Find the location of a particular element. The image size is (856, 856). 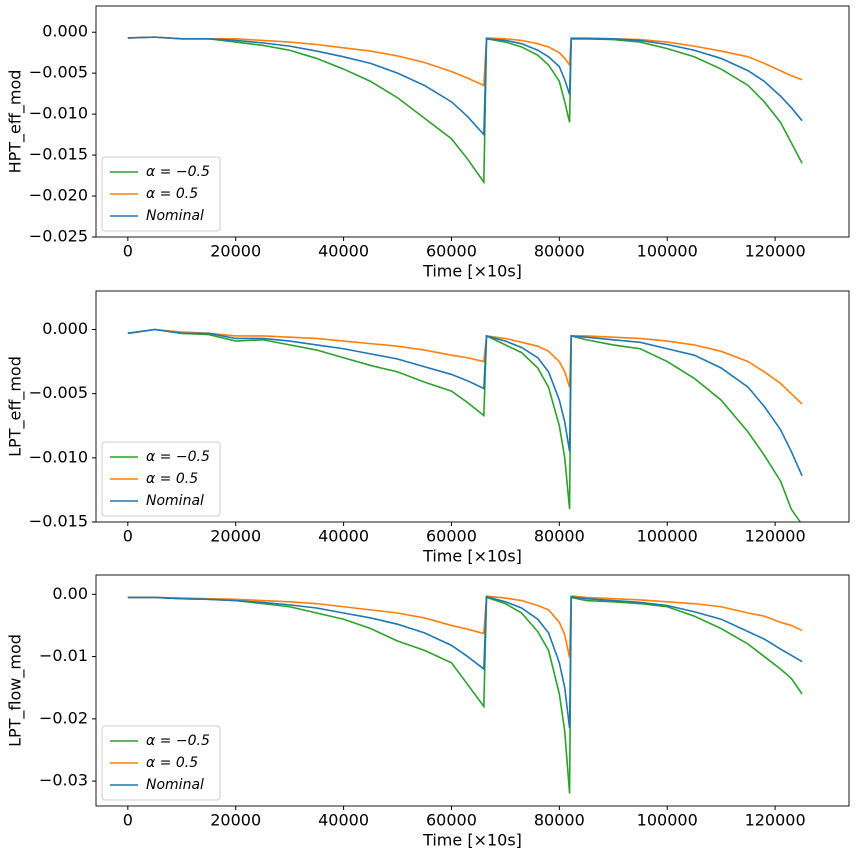

y-tick-label: 0.00 is located at coordinates (70, 593).